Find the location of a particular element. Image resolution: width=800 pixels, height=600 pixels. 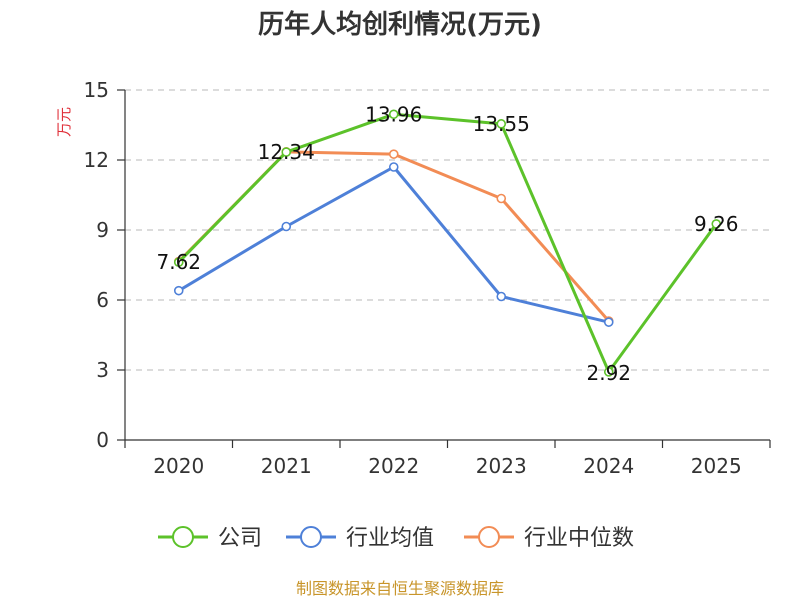

series-2-point-2023 is located at coordinates (501, 198).